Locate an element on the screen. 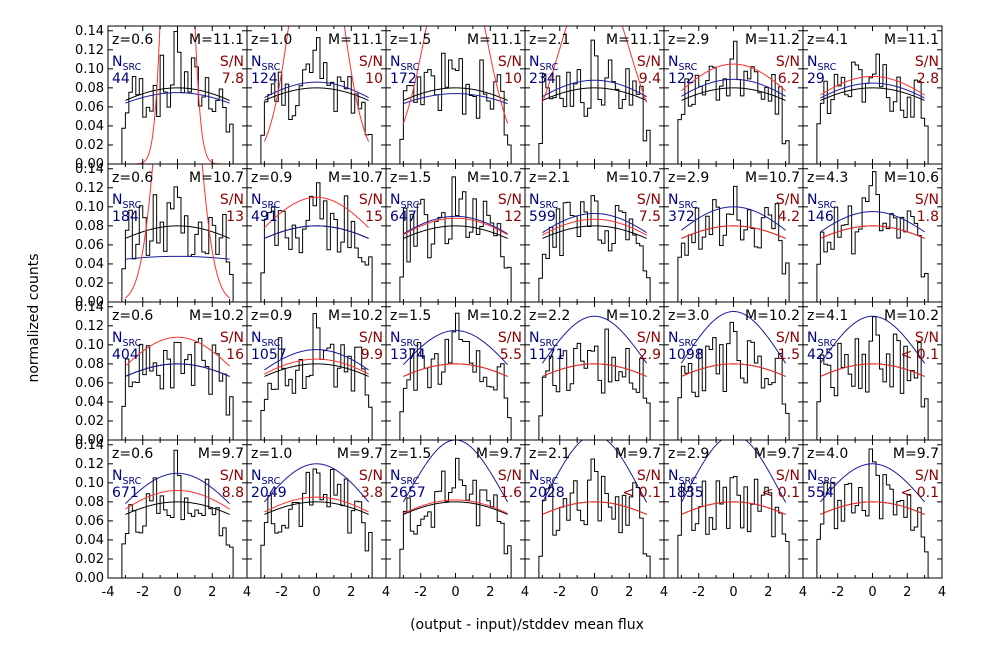 This screenshot has width=981, height=653. y-tick-label: 0.00 is located at coordinates (89, 578).